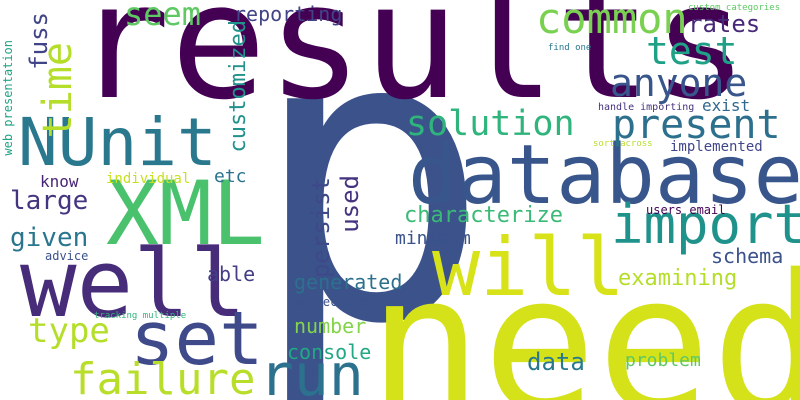  What do you see at coordinates (692, 51) in the screenshot?
I see `word-test: test` at bounding box center [692, 51].